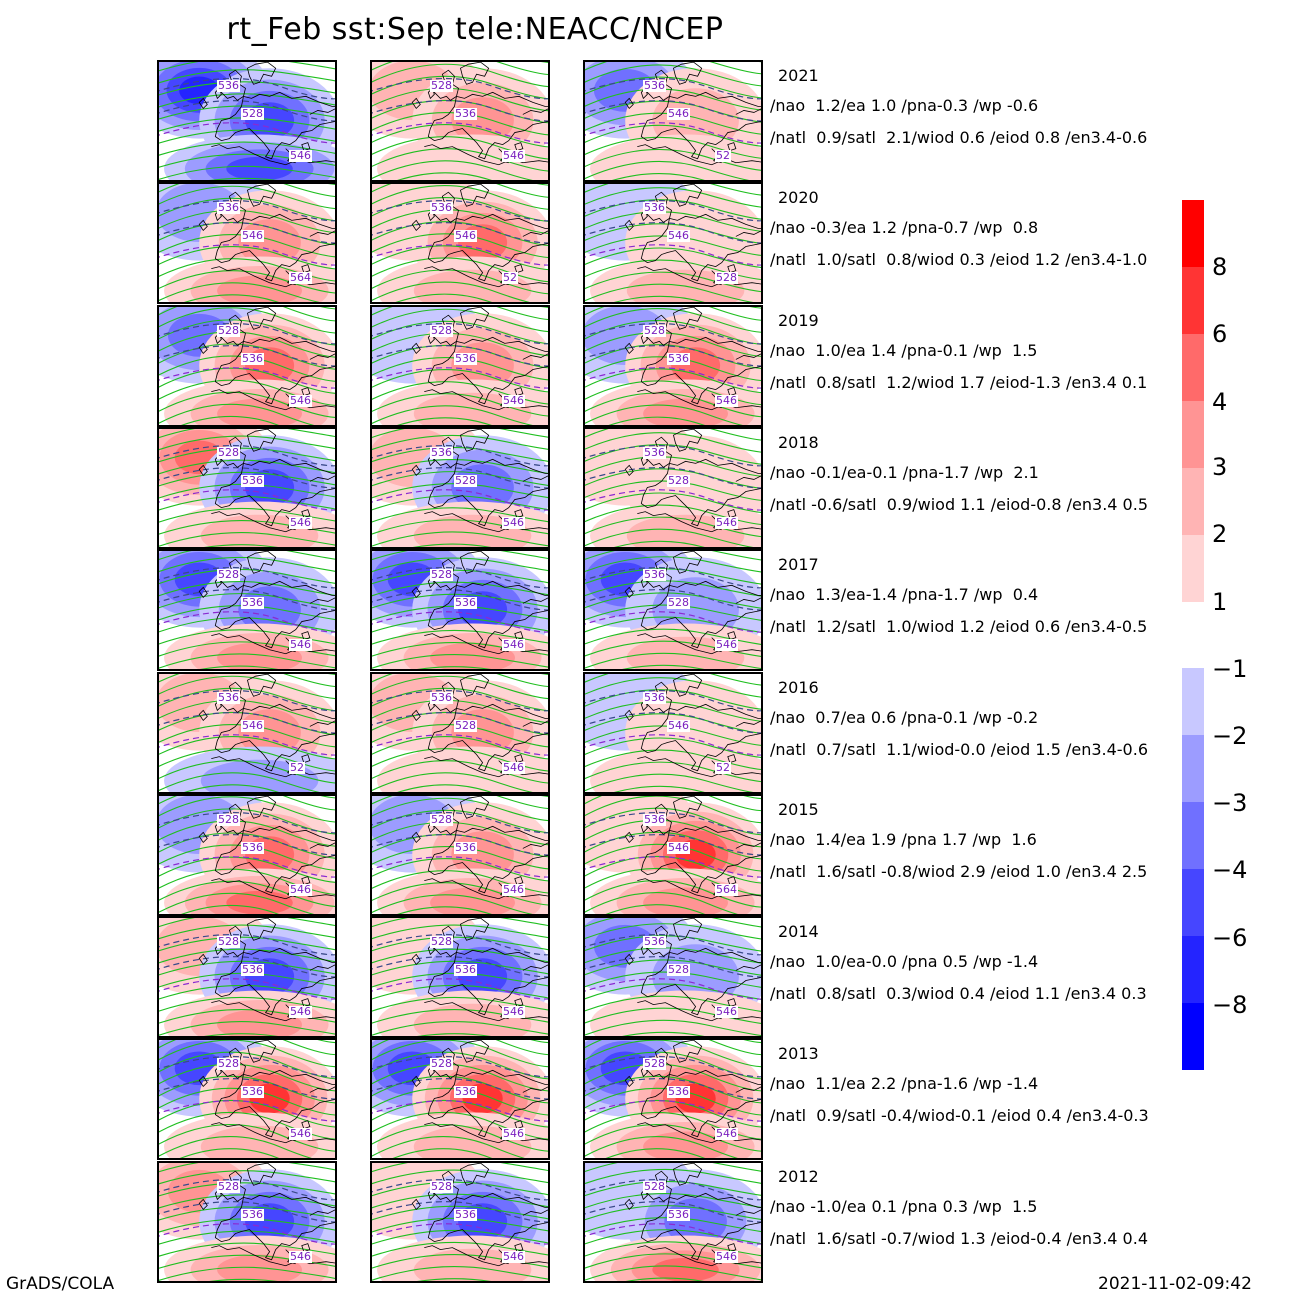 The width and height of the screenshot is (1300, 1300). Describe the element at coordinates (1193, 501) in the screenshot. I see `colorbar-swatch` at that location.